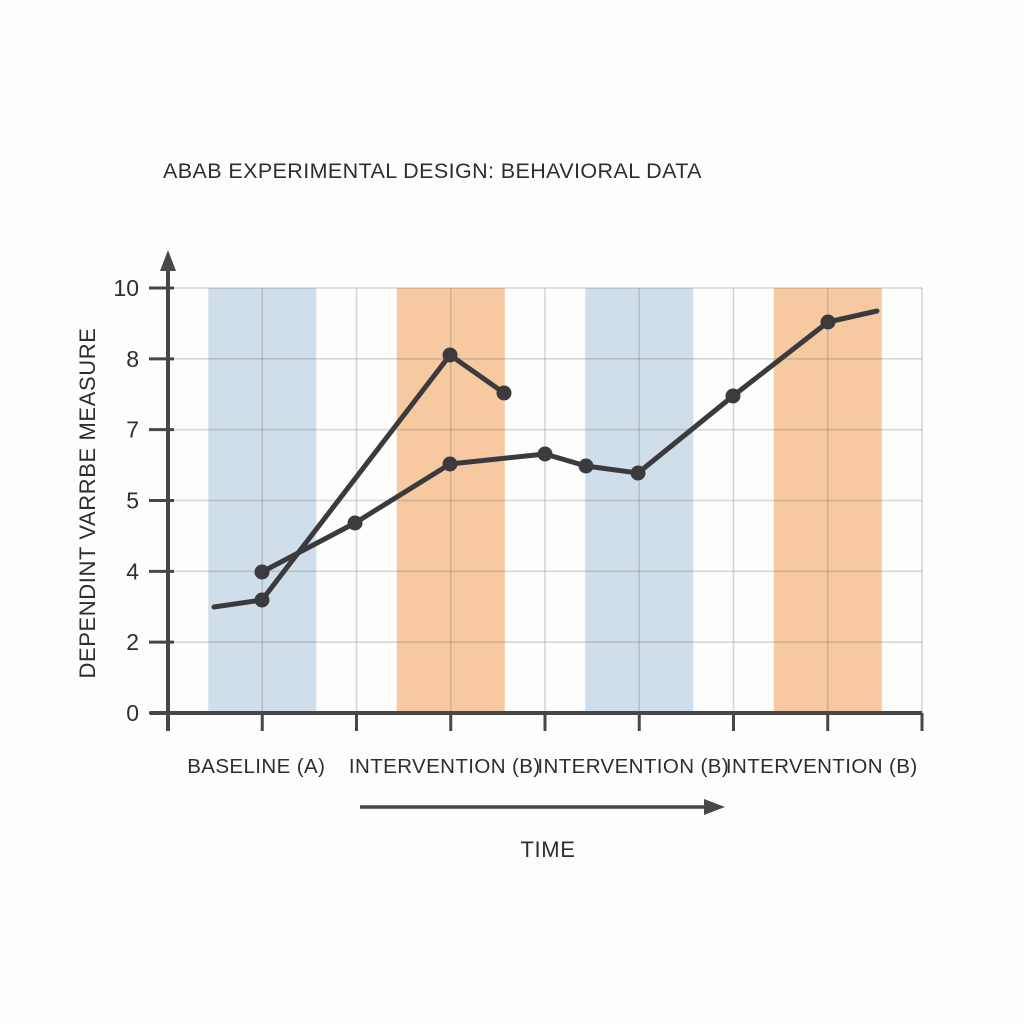 The height and width of the screenshot is (1024, 1024). I want to click on phase-band-4-orange, so click(827, 500).